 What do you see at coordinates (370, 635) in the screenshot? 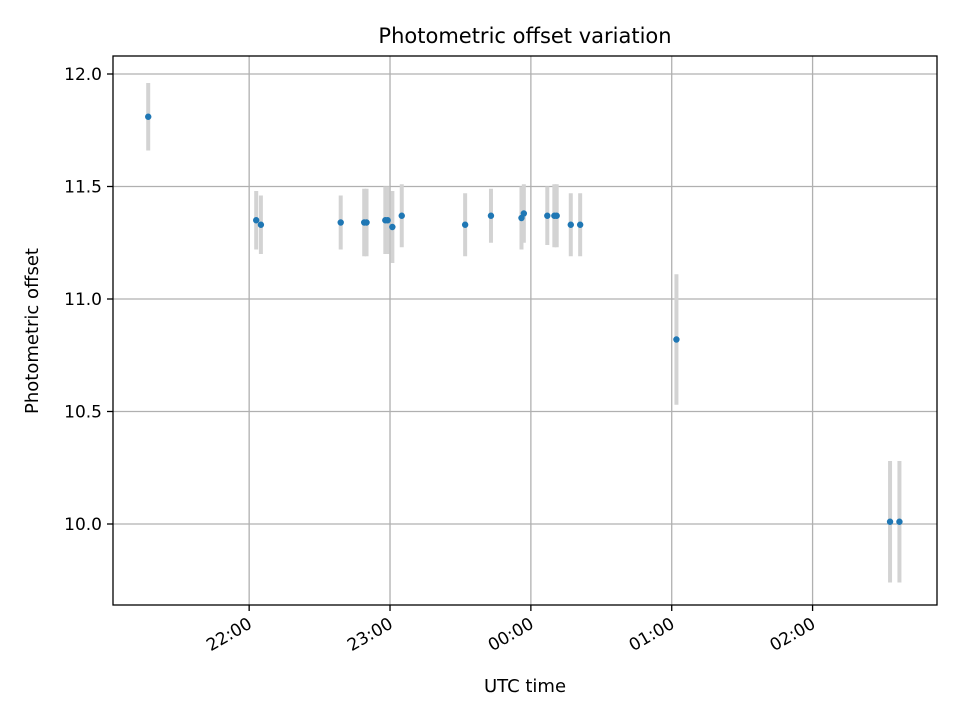
I see `x-tick-label: 23:00` at bounding box center [370, 635].